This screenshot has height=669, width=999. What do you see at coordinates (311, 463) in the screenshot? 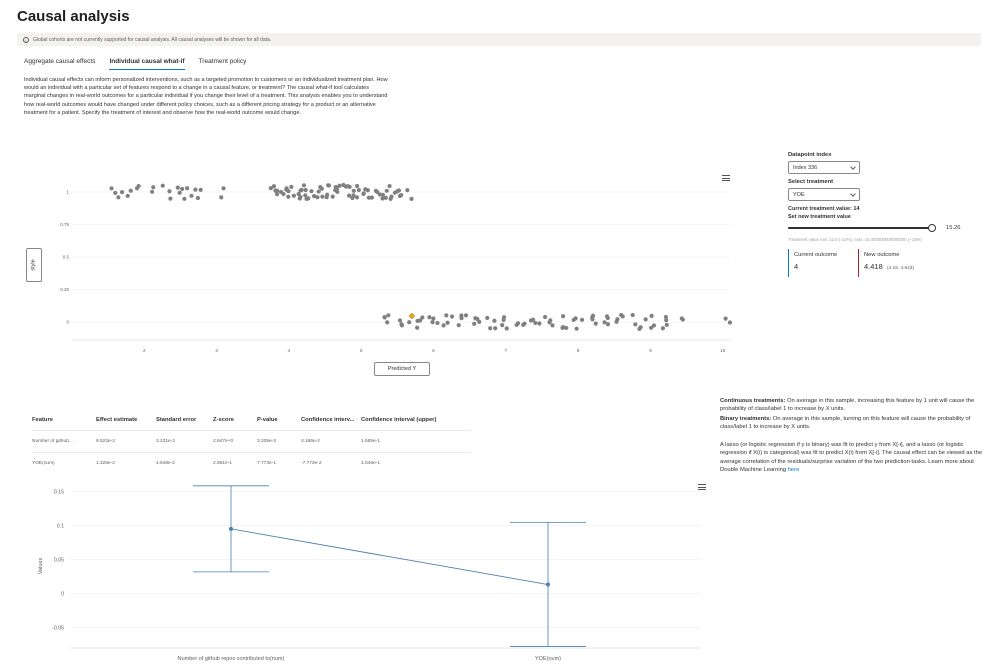
I see `table-cell: -7.773e-2` at bounding box center [311, 463].